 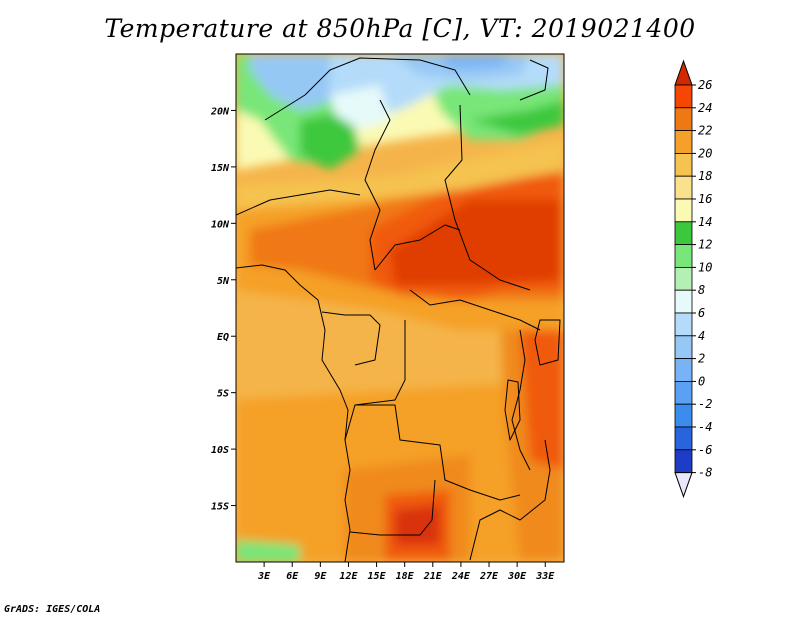 I want to click on lon-tick-label: 27E, so click(x=489, y=576).